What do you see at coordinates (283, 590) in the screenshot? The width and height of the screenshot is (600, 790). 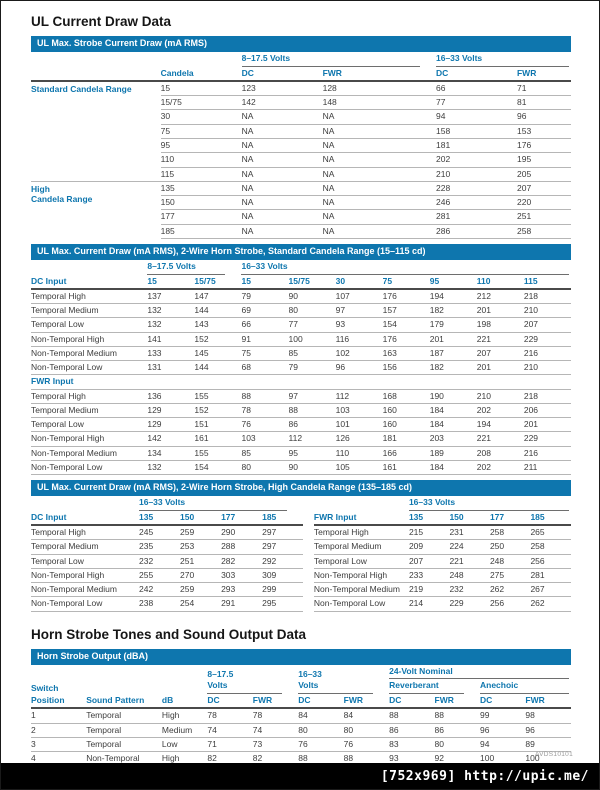 I see `current-value-cell: 299` at bounding box center [283, 590].